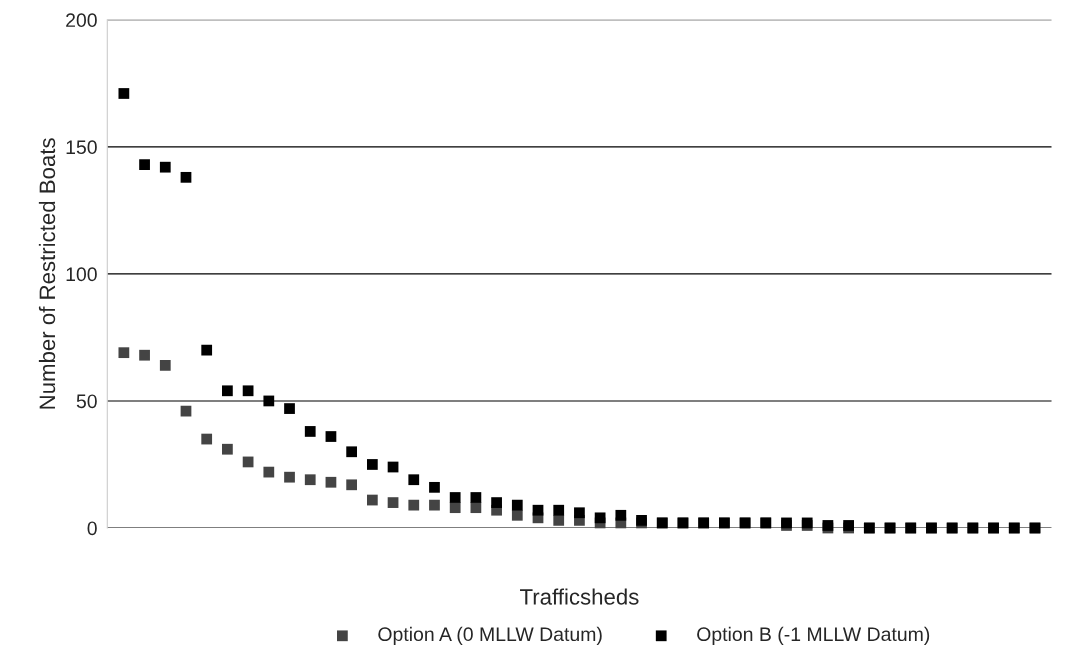  I want to click on y-axis-title: Number of Restricted Boats, so click(47, 273).